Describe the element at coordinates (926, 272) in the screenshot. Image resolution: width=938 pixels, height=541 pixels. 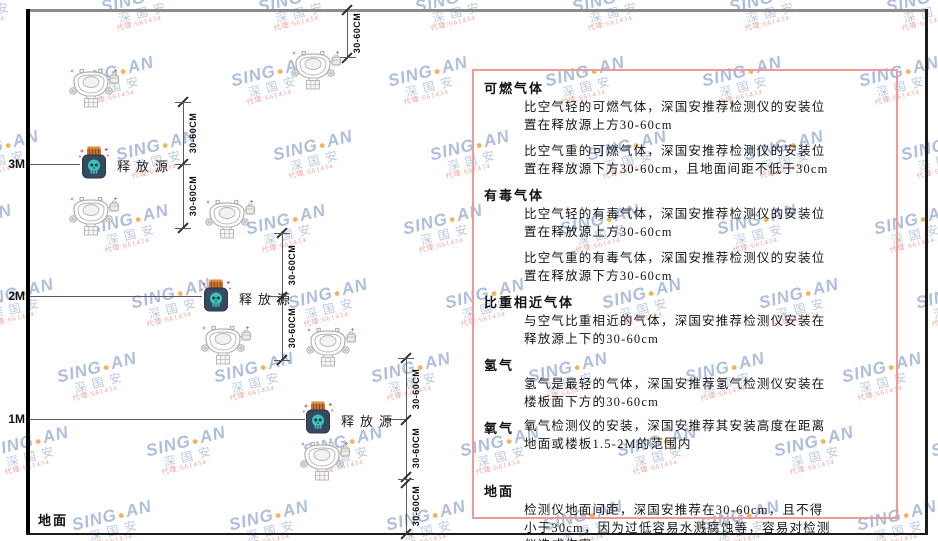
I see `right-border-line` at that location.